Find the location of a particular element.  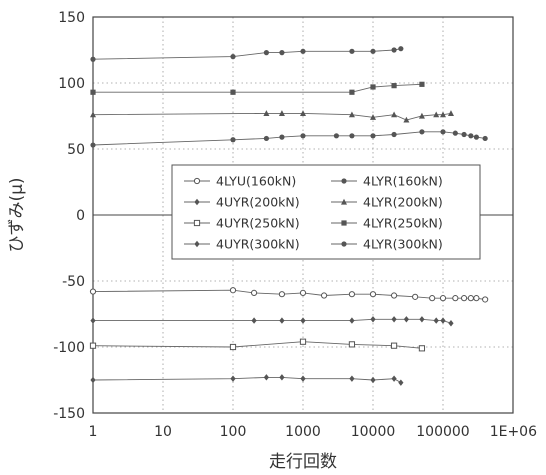

legend-entry: 4LYR(250kN) is located at coordinates (387, 223).